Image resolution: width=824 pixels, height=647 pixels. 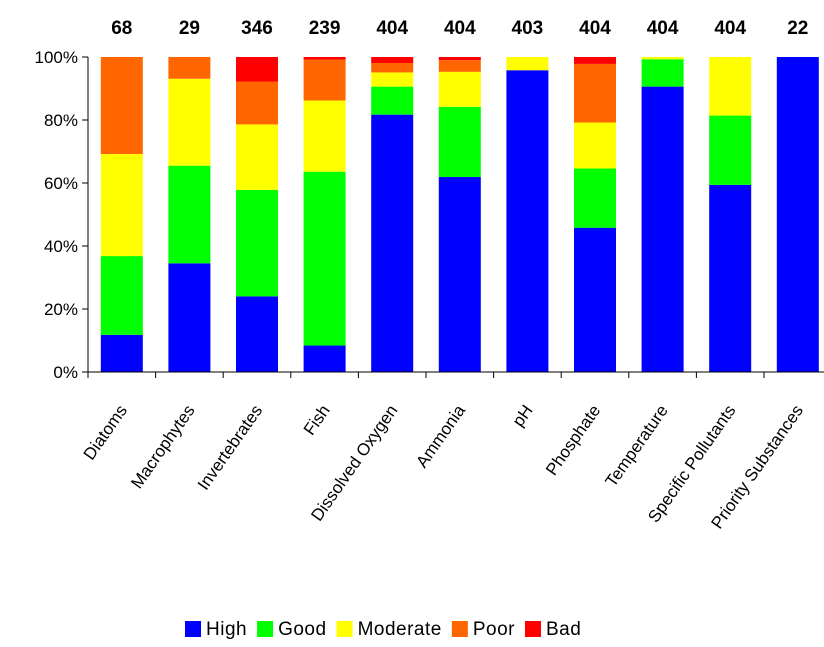 I want to click on x-tick-label: Diatoms, so click(x=105, y=432).